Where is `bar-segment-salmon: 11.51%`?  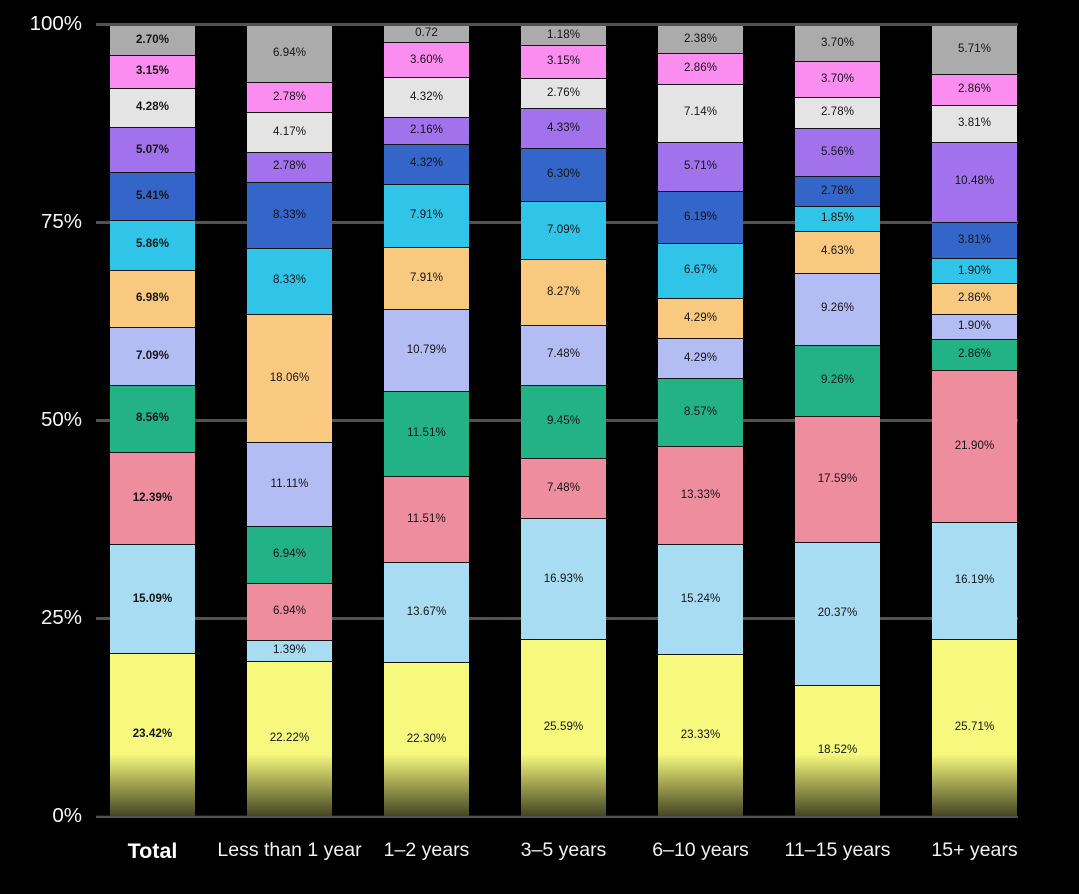 bar-segment-salmon: 11.51% is located at coordinates (426, 519).